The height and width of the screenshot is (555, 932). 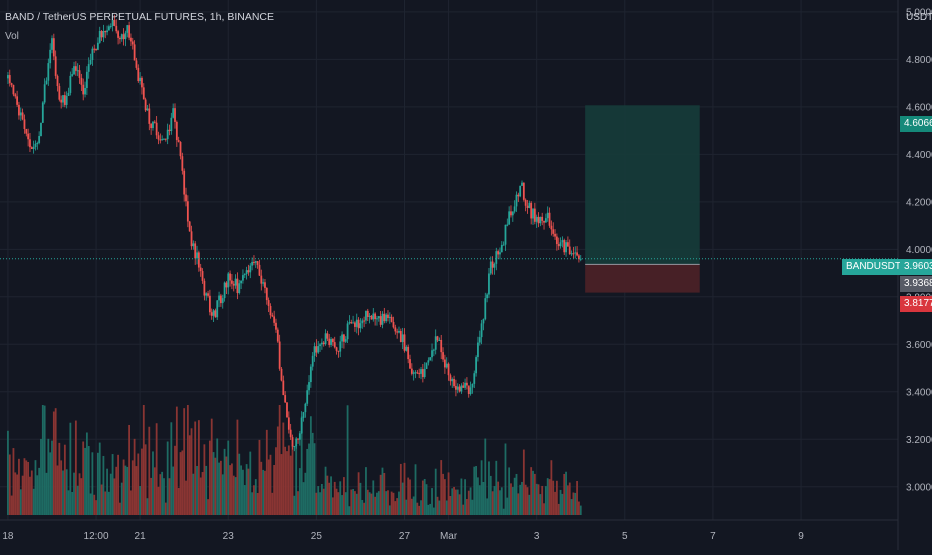 I want to click on stop-loss-zone, so click(x=642, y=278).